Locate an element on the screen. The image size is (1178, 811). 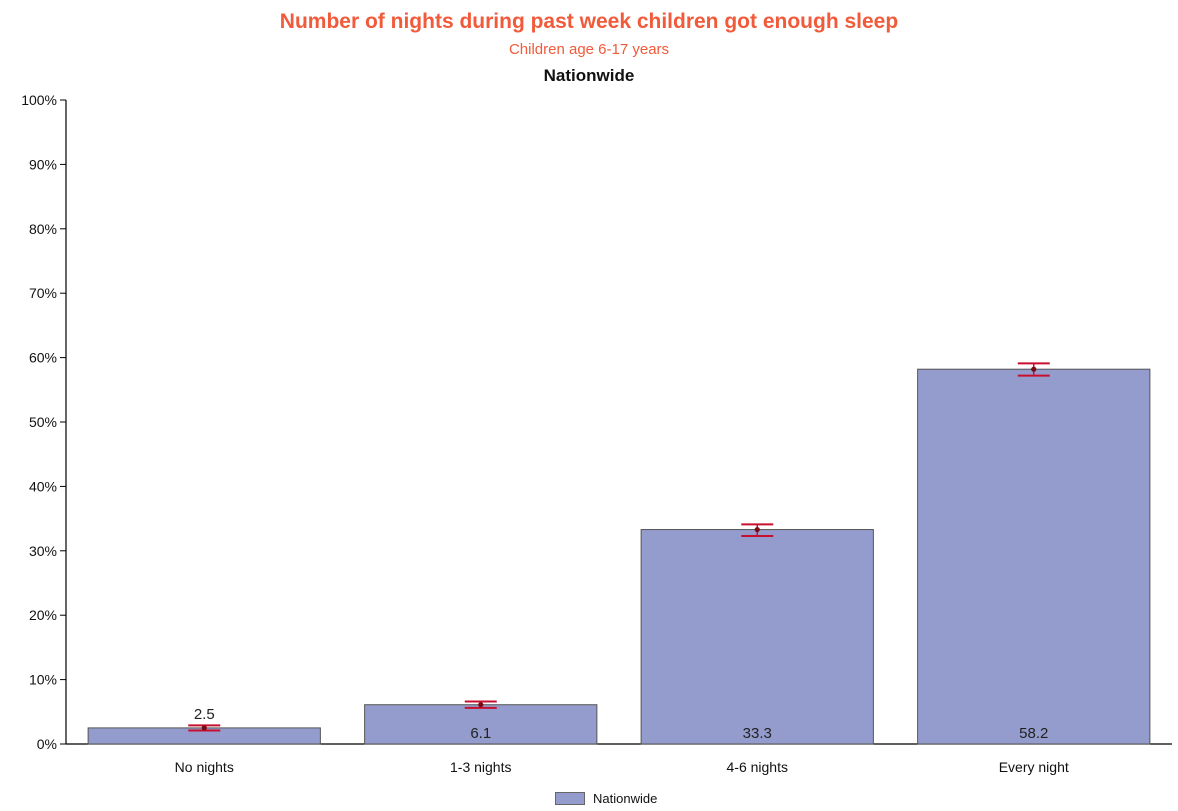
y-tick-label: 50% is located at coordinates (43, 422).